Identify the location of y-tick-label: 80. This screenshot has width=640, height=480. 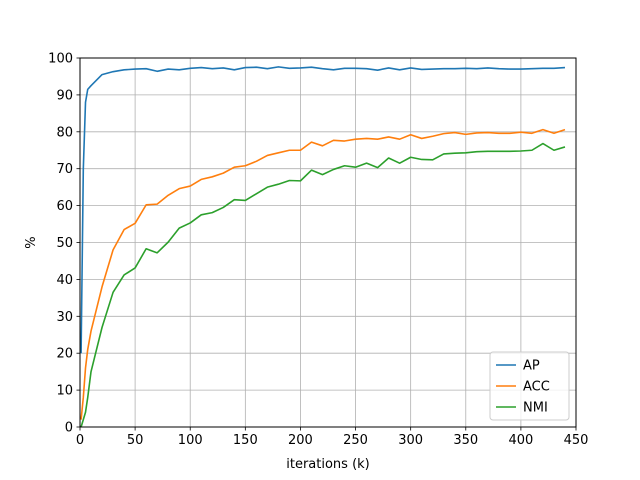
(64, 132).